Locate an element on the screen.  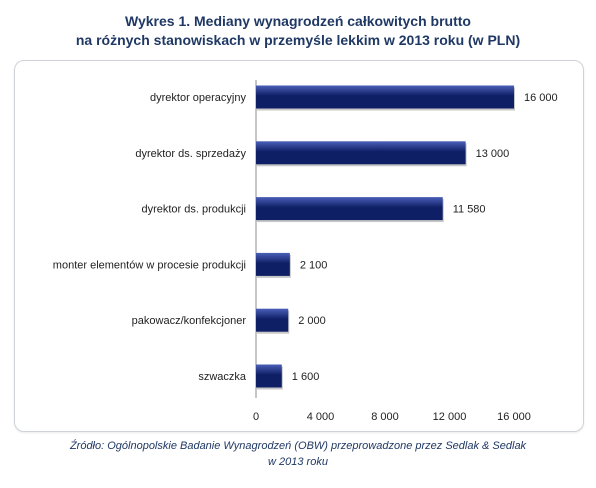
source-line-2: w 2013 roku is located at coordinates (298, 462).